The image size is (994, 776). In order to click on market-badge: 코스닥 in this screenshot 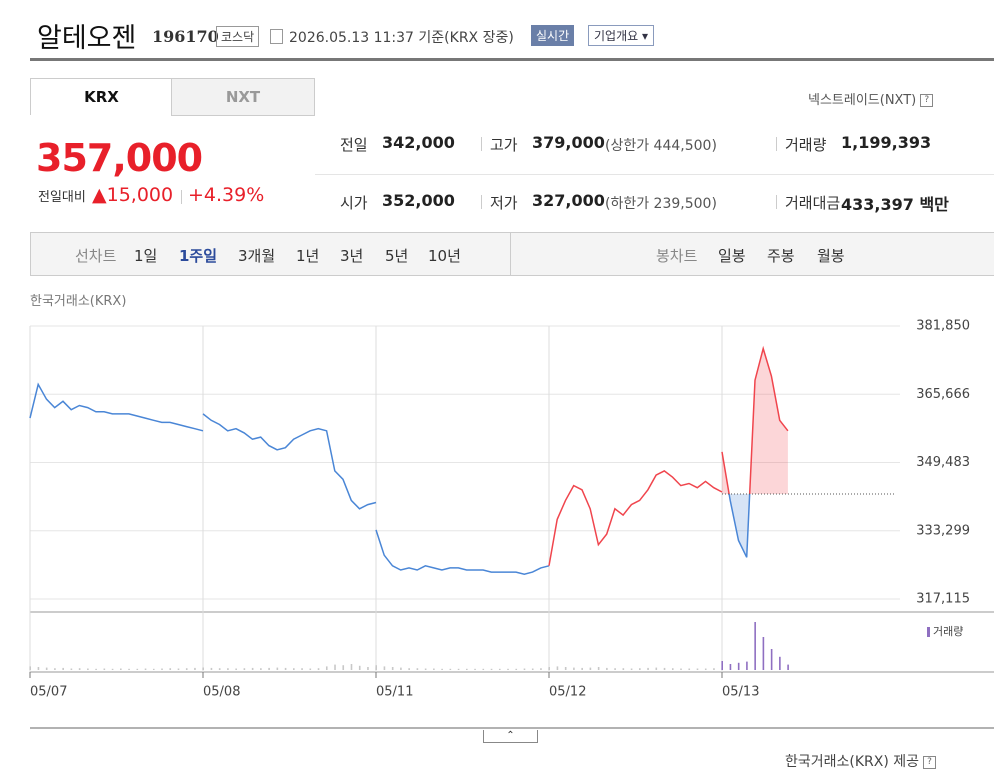, I will do `click(238, 36)`.